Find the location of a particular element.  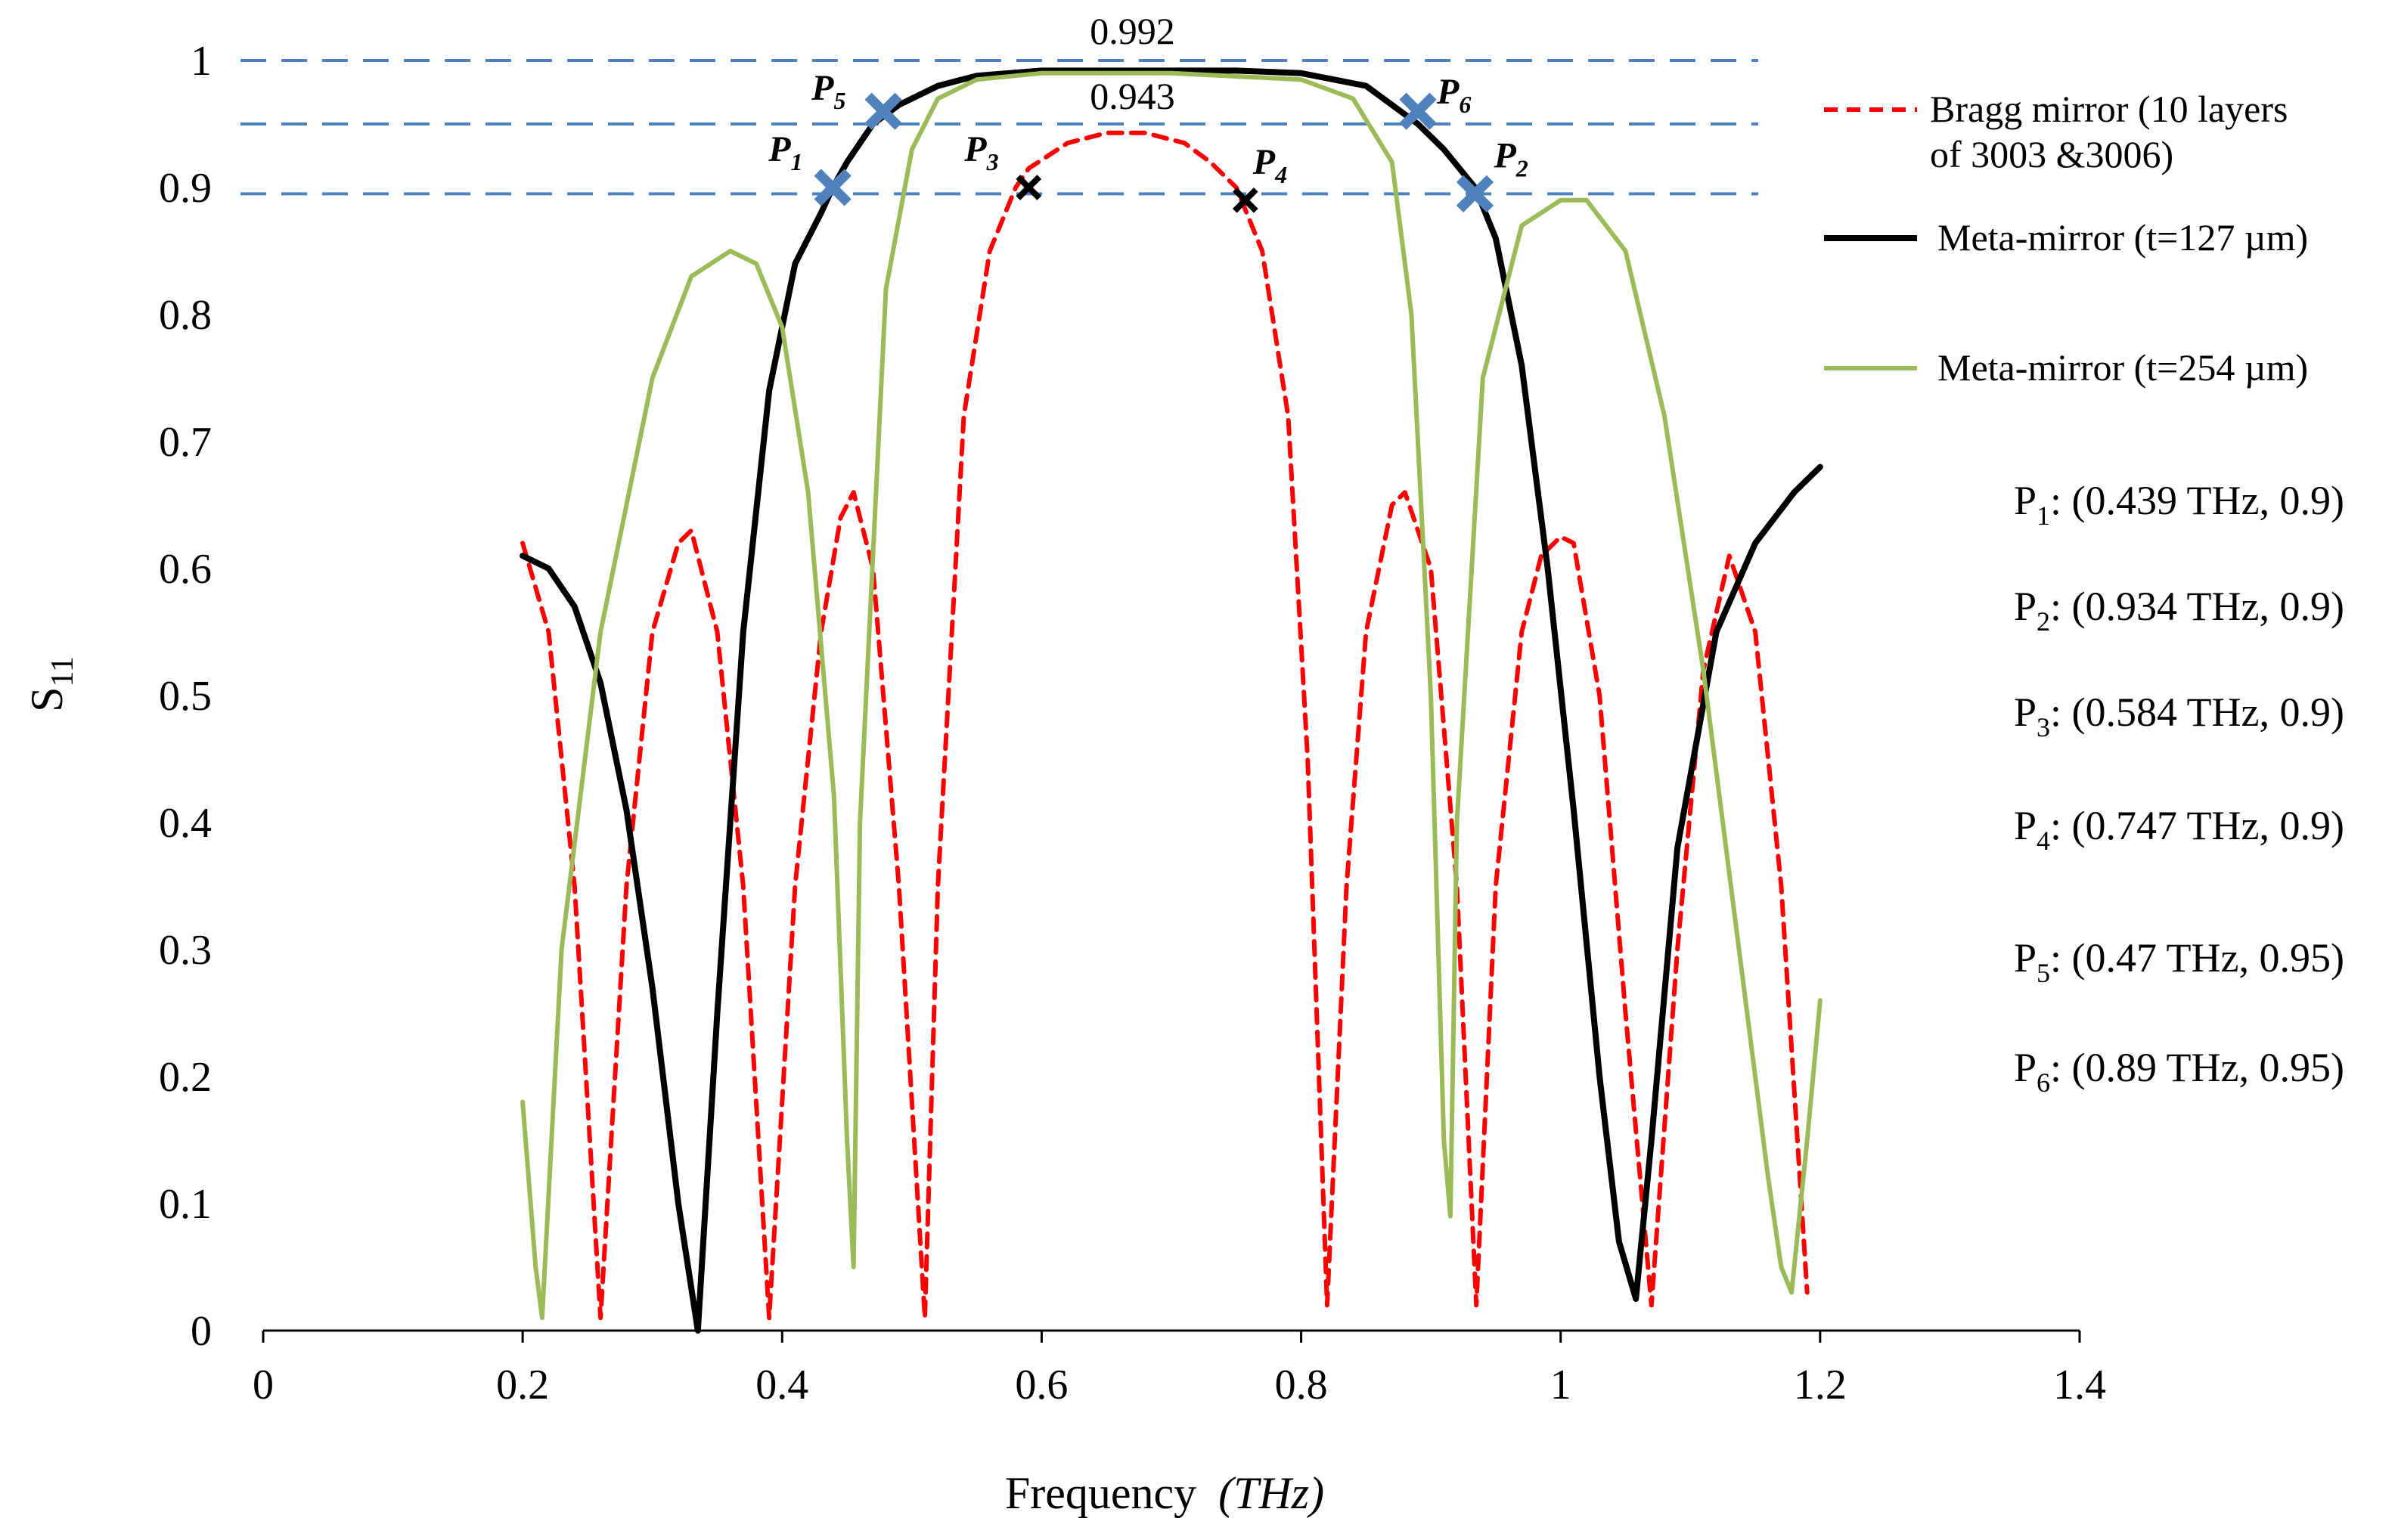

marker-label: P1 is located at coordinates (785, 152).